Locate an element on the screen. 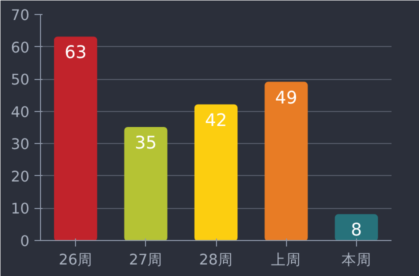 Image resolution: width=419 pixels, height=276 pixels. y-tick-label: 40 is located at coordinates (20, 112).